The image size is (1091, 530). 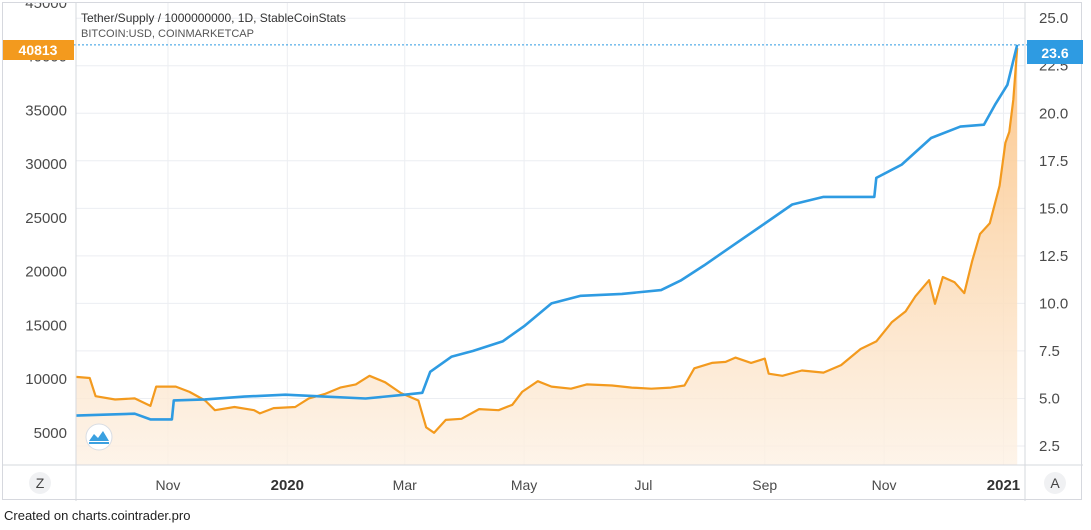 What do you see at coordinates (46, 110) in the screenshot?
I see `left-tick-label: 35000` at bounding box center [46, 110].